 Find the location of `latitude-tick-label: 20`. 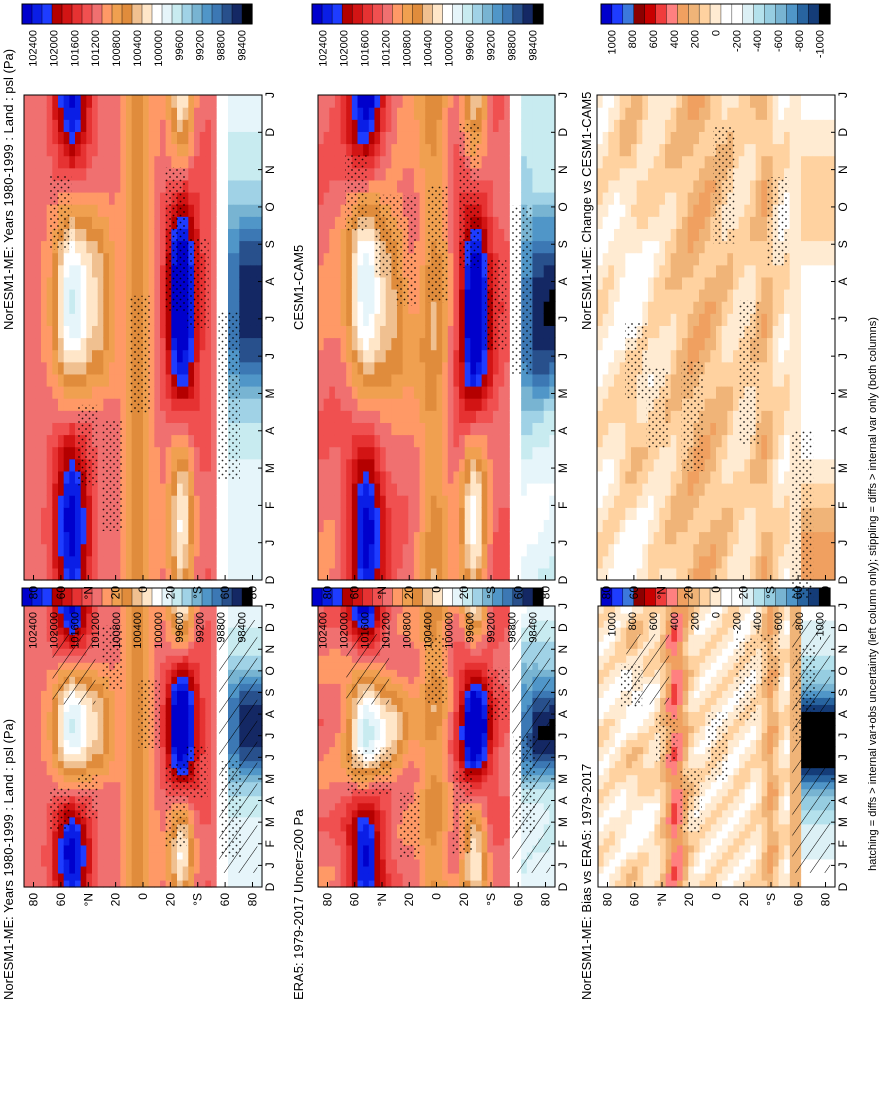

latitude-tick-label: 20 is located at coordinates (116, 900).